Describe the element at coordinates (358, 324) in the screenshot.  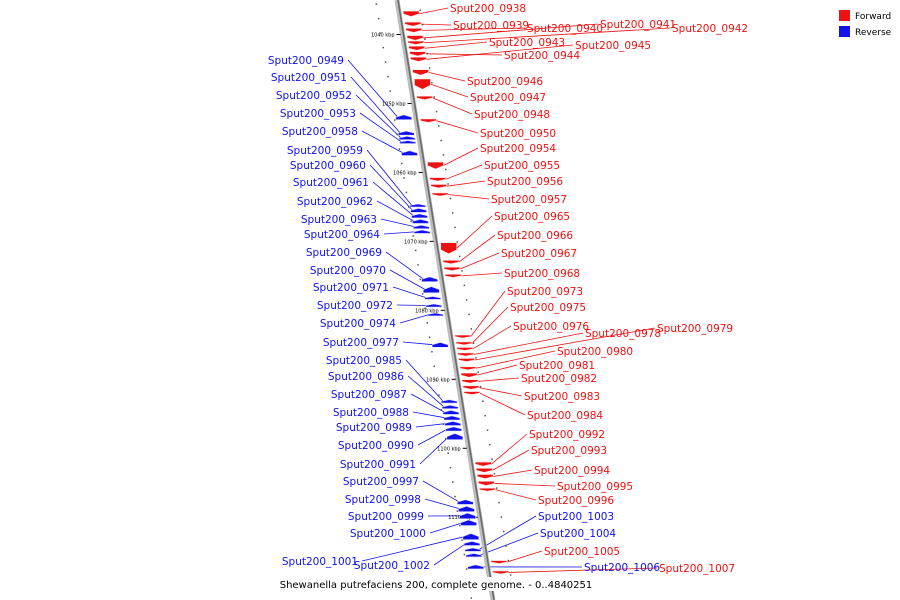
I see `gene-label-sput200-0974: Sput200_0974` at that location.